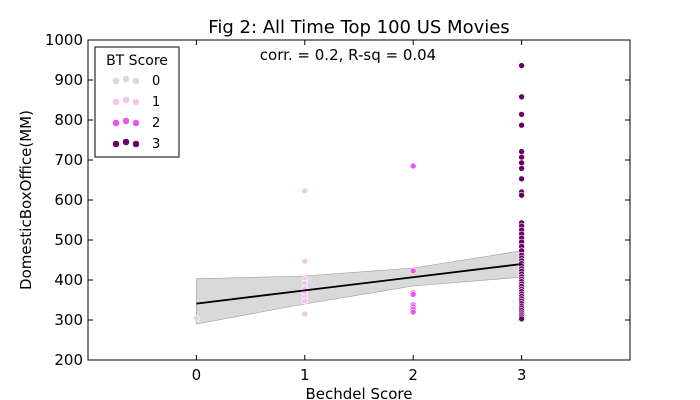 The height and width of the screenshot is (400, 700). I want to click on legend-label-3: 3, so click(156, 144).